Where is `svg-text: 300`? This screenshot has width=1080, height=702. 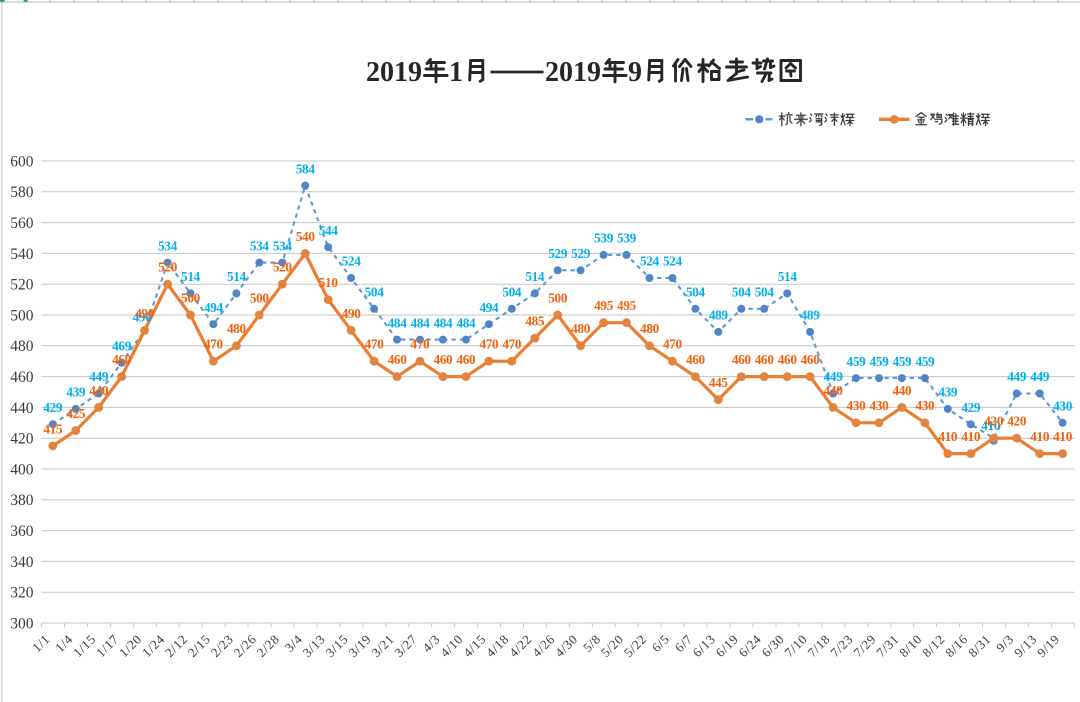 svg-text: 300 is located at coordinates (22, 623).